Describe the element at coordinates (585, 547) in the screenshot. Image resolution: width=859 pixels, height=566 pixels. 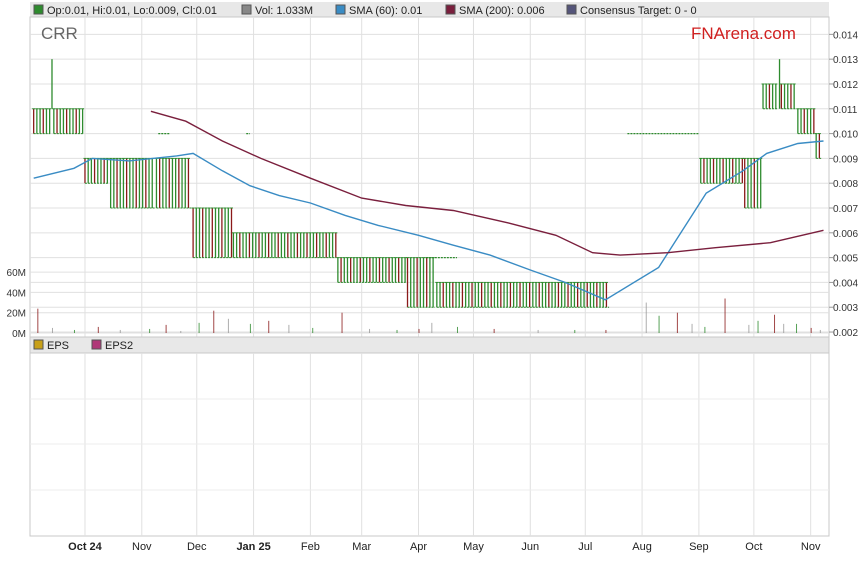
I see `date-tick-label: Jul` at that location.